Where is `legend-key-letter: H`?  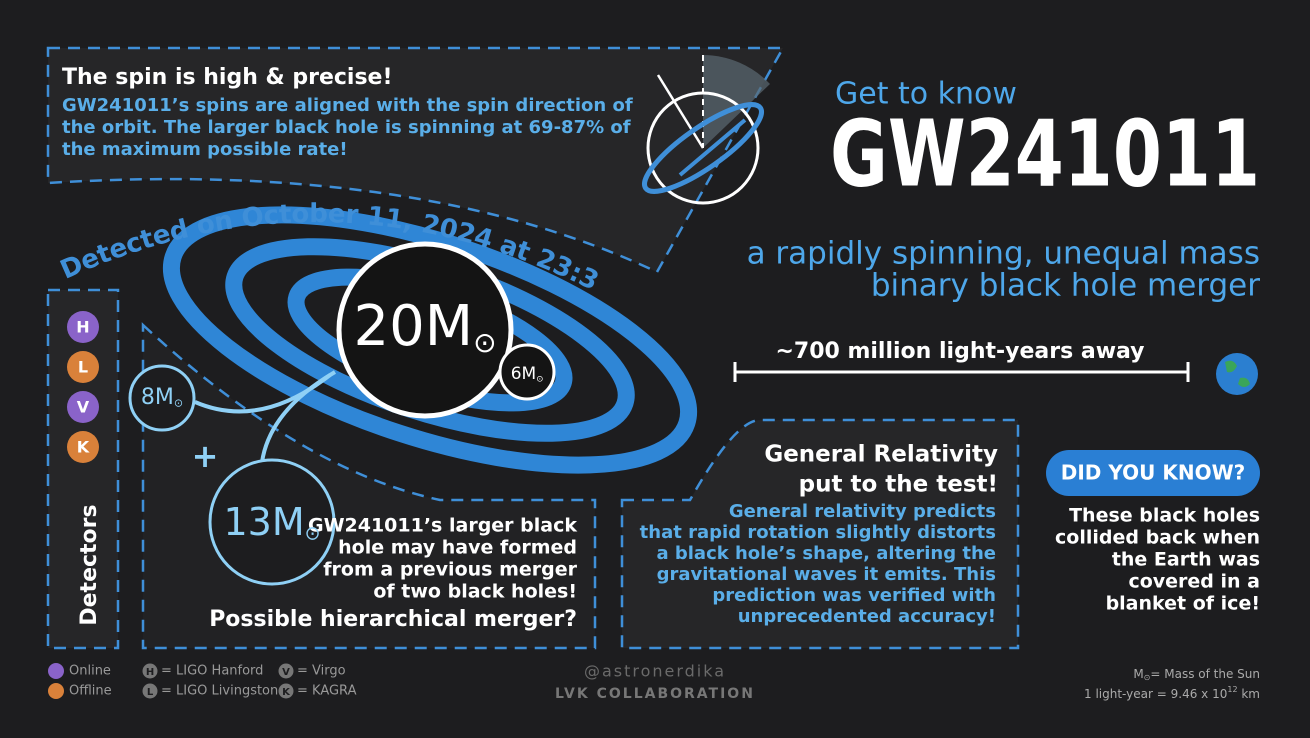
legend-key-letter: H is located at coordinates (150, 672).